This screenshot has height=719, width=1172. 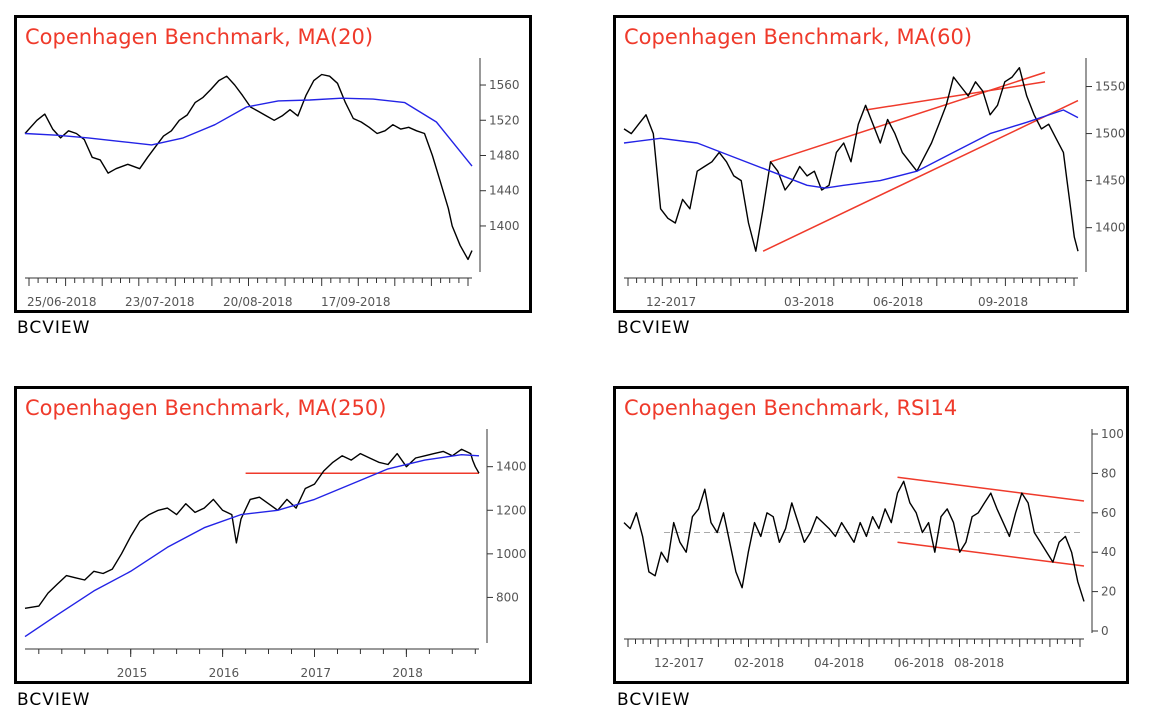 What do you see at coordinates (1110, 181) in the screenshot?
I see `y-tick-label: 1450` at bounding box center [1110, 181].